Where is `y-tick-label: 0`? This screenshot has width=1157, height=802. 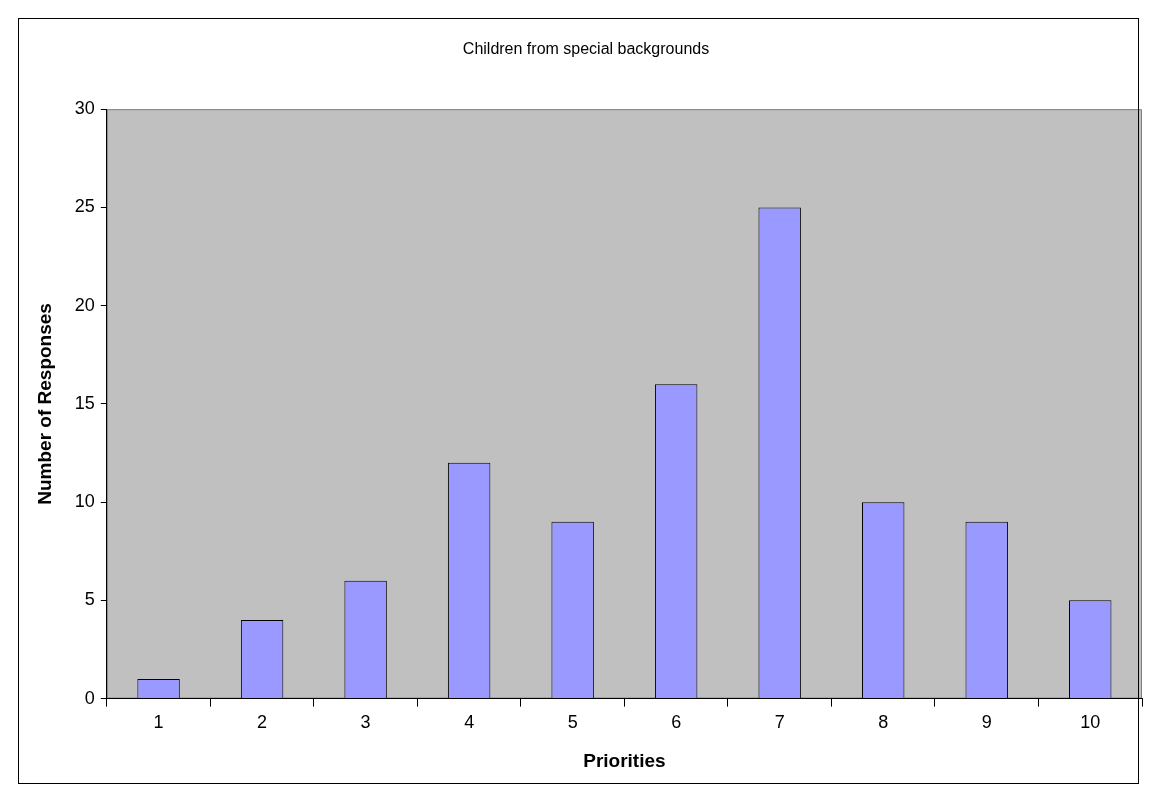
y-tick-label: 0 is located at coordinates (89, 697).